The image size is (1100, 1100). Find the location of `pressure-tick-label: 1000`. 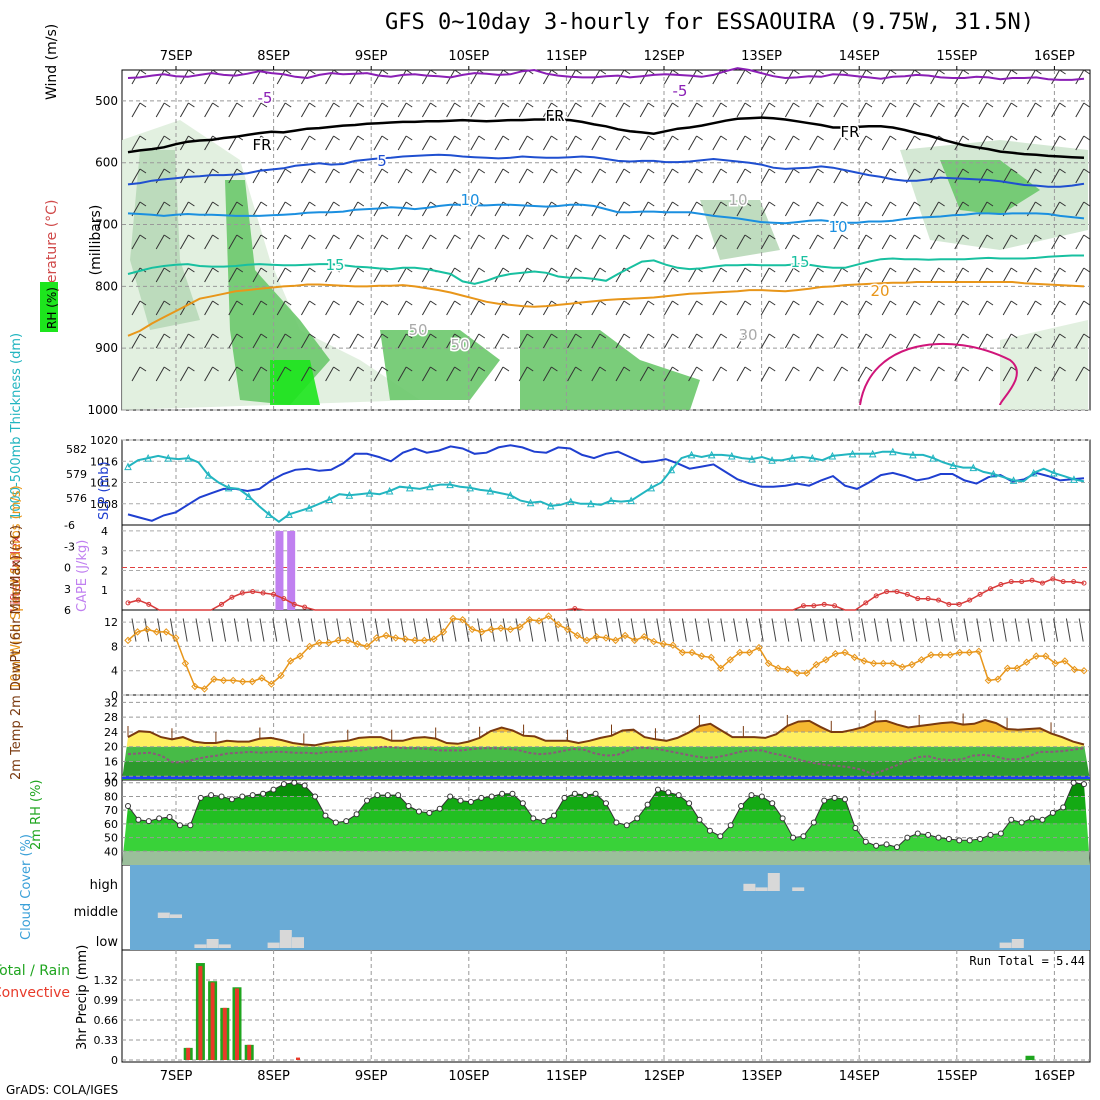

pressure-tick-label: 1000 is located at coordinates (102, 410).